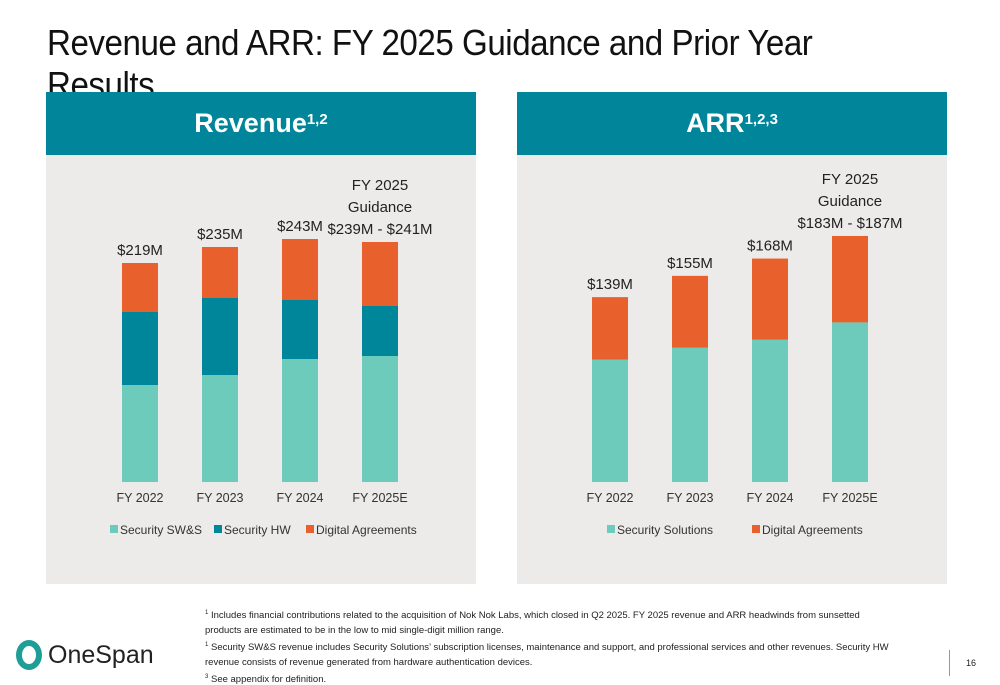  What do you see at coordinates (300, 226) in the screenshot?
I see `data-label: $243M` at bounding box center [300, 226].